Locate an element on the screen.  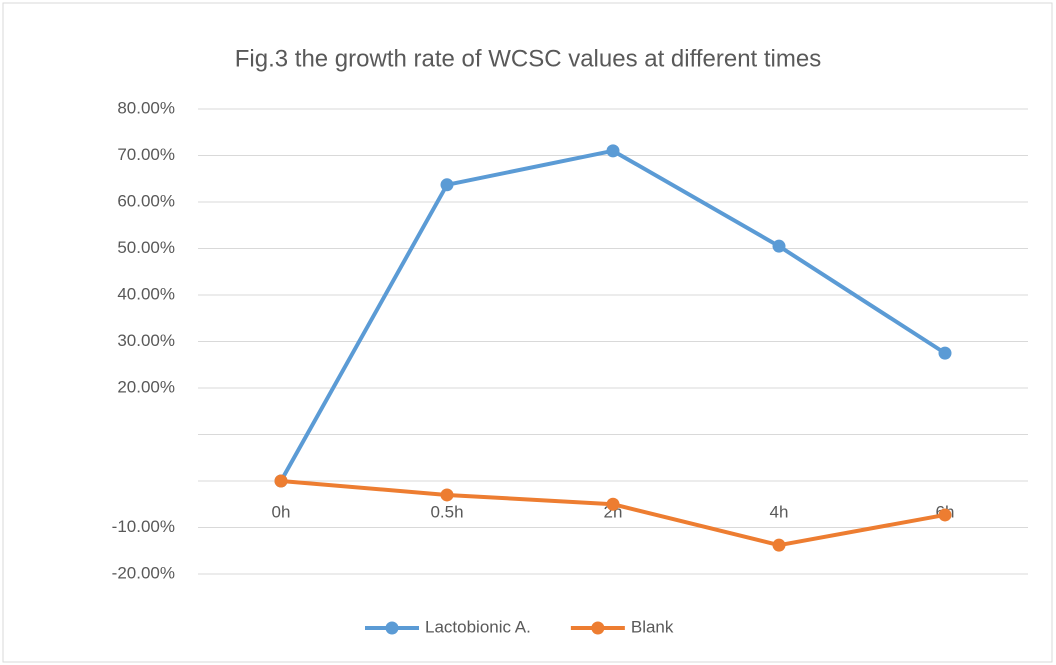
y-tick-label: 20.00% is located at coordinates (146, 386).